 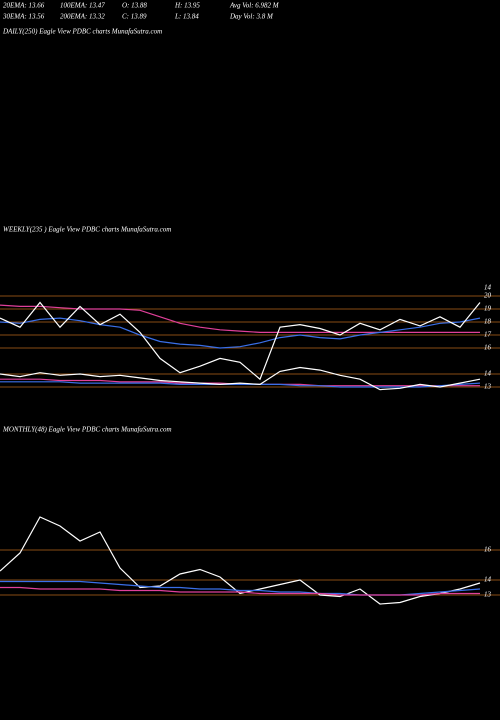 What do you see at coordinates (488, 309) in the screenshot?
I see `y-tick-label: 19` at bounding box center [488, 309].